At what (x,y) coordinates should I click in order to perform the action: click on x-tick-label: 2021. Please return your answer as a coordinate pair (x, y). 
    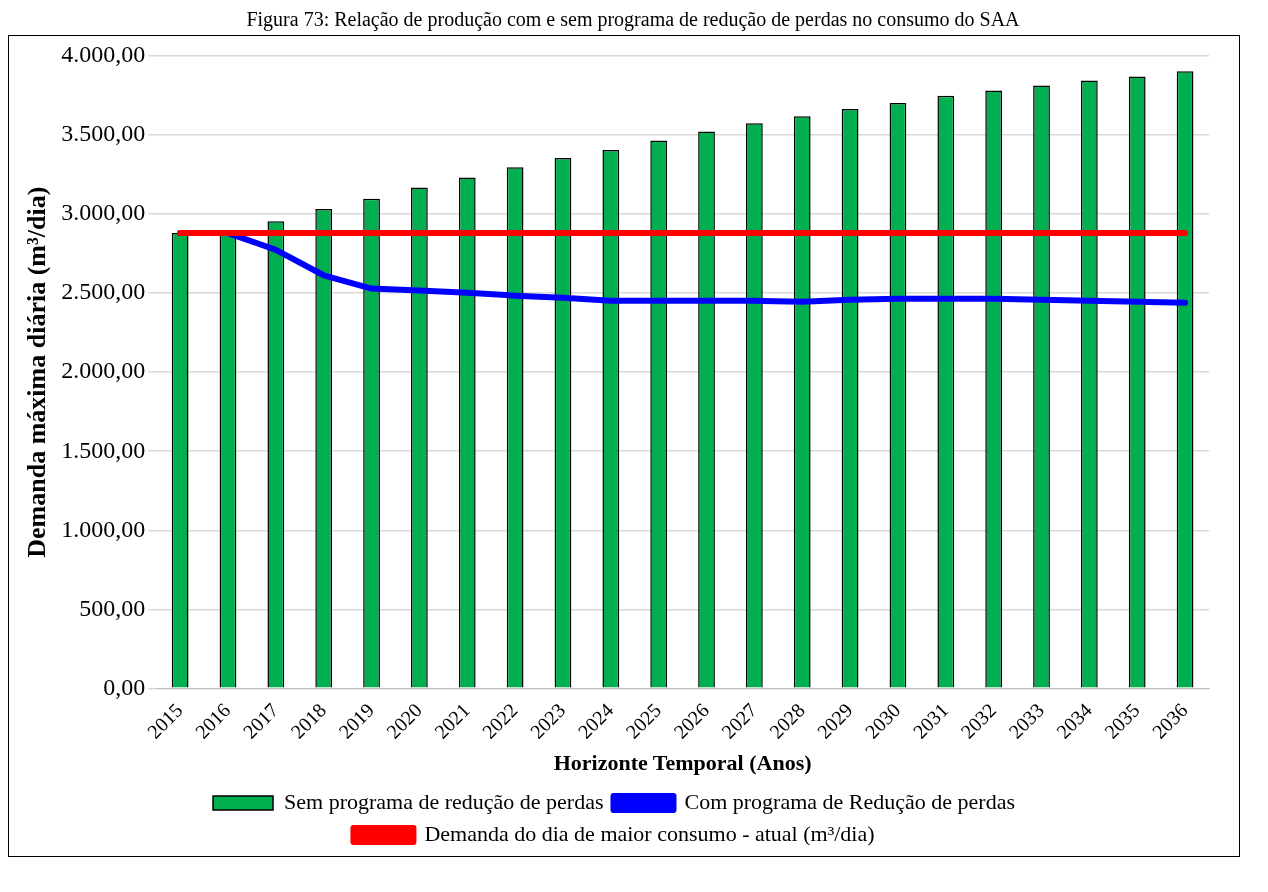
    Looking at the image, I should click on (451, 720).